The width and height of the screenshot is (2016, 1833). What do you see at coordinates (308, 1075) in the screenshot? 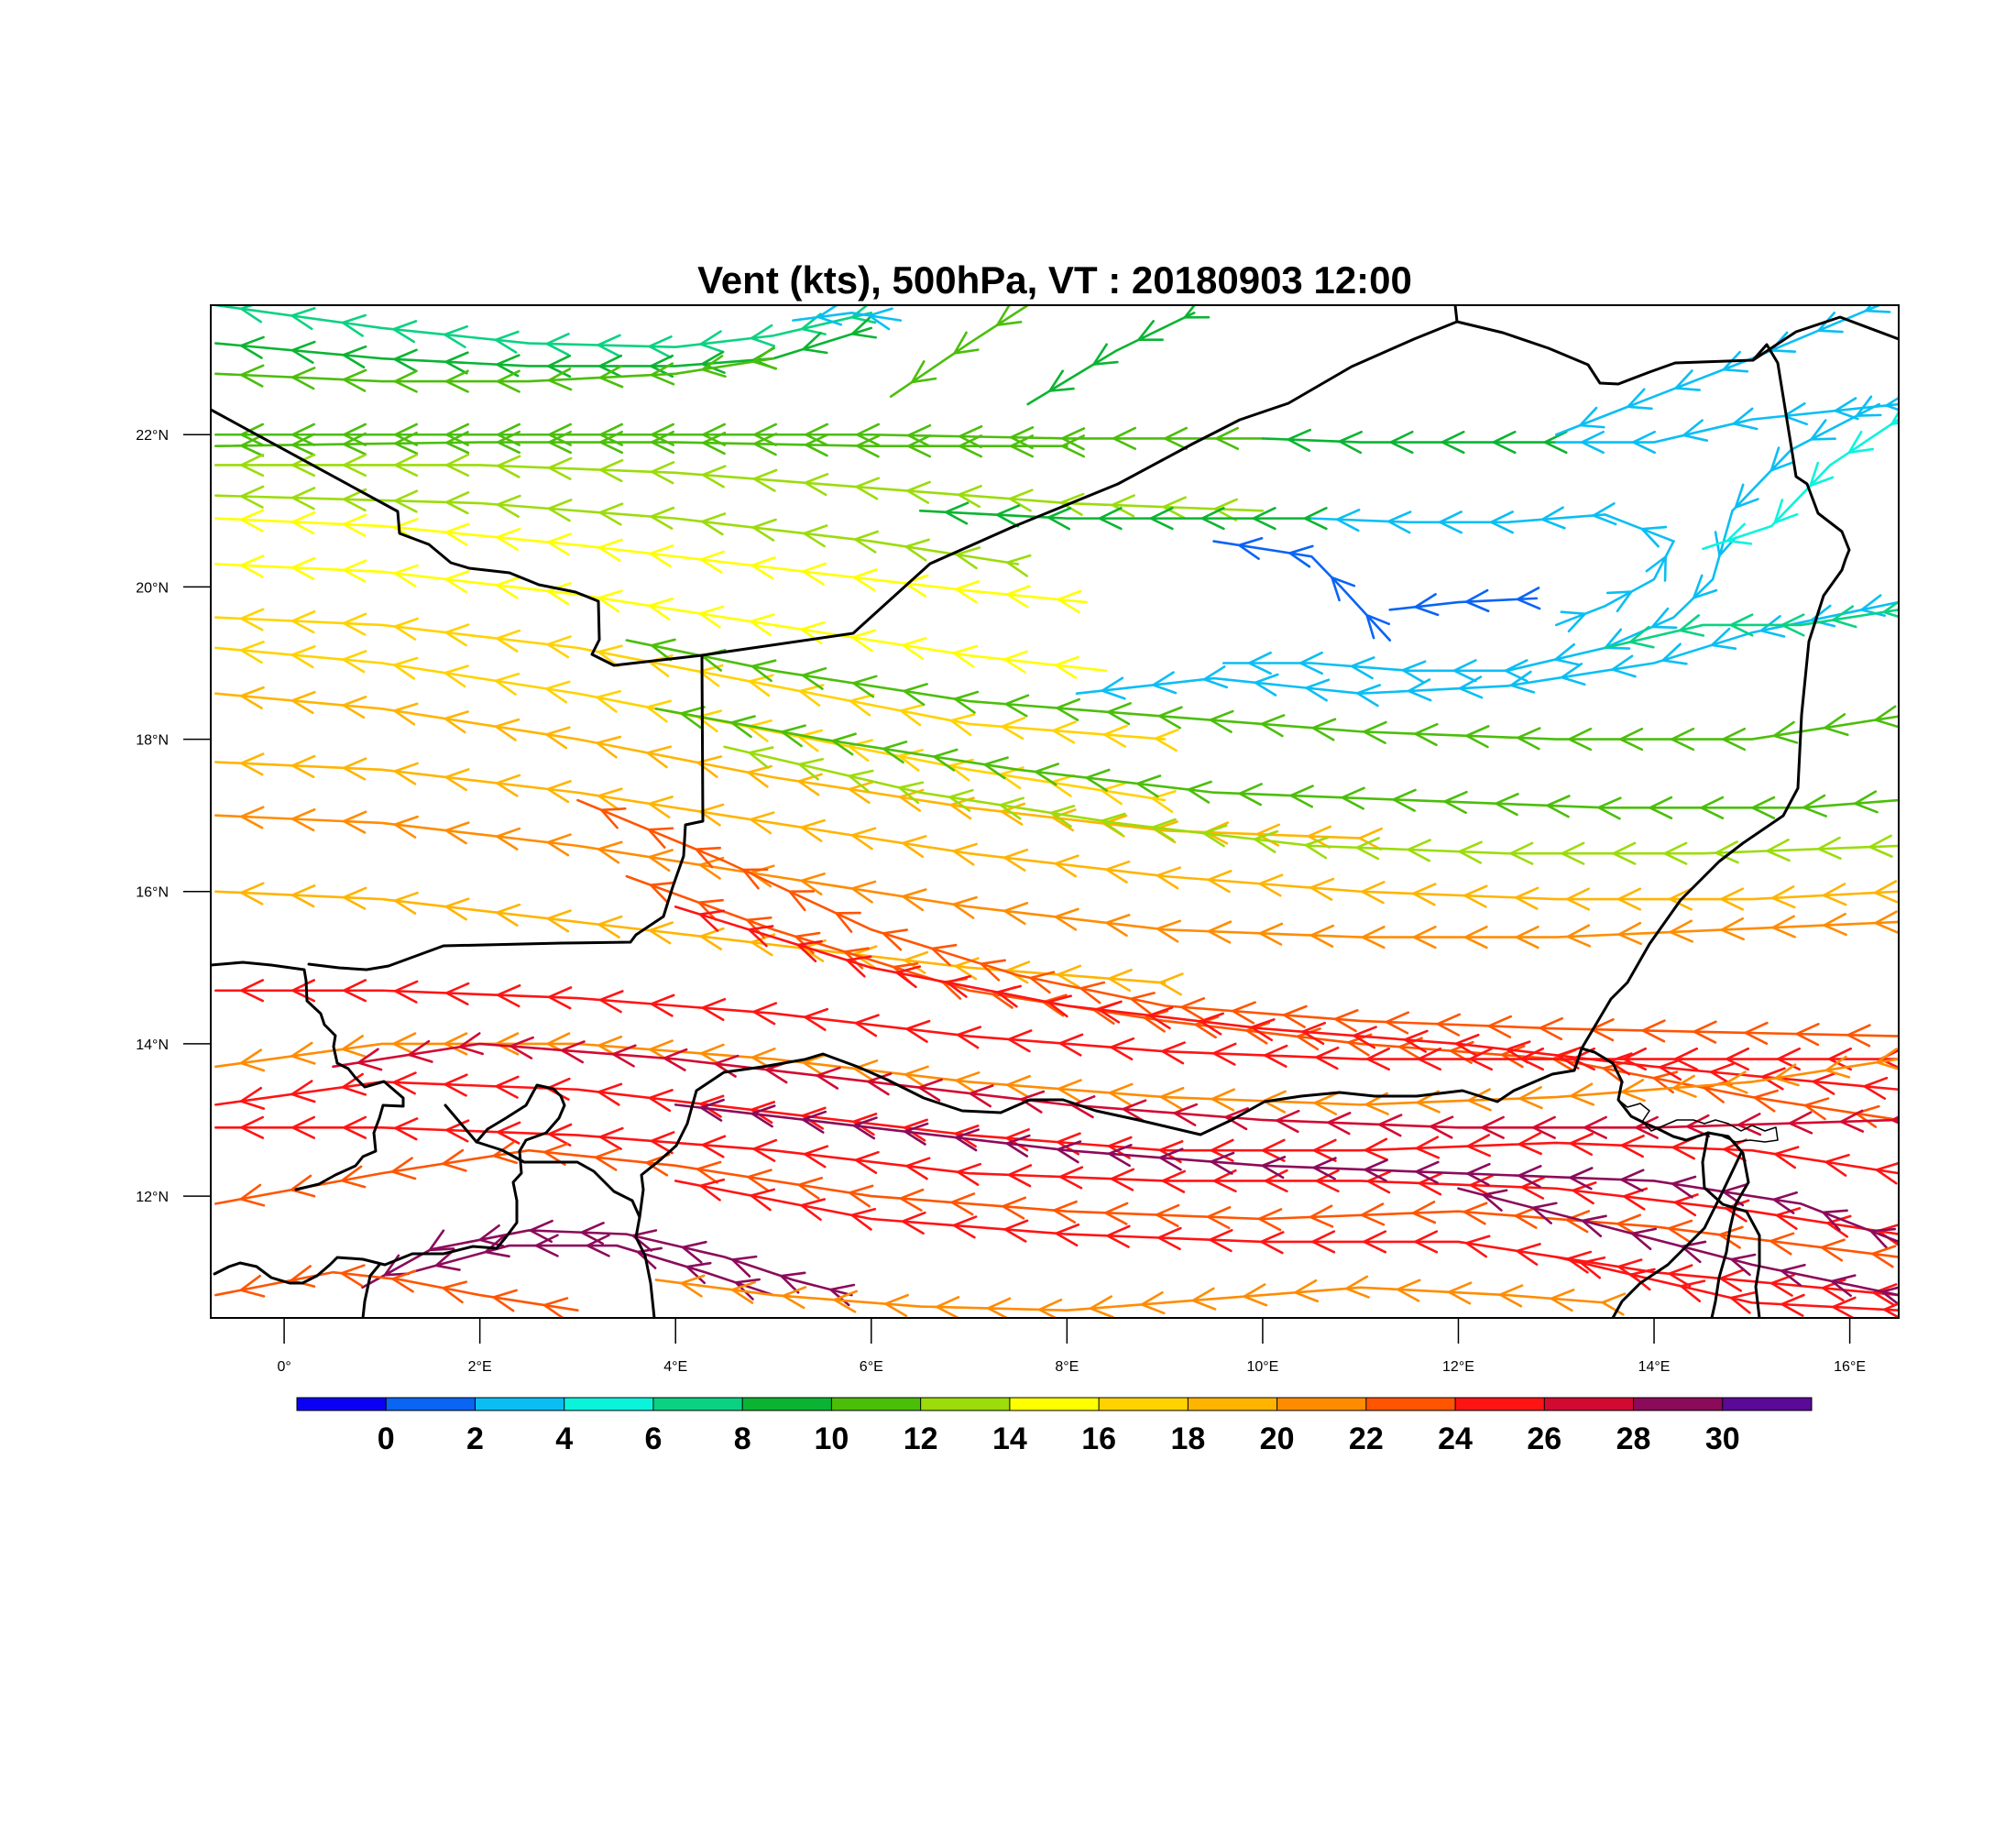
I see `border-mali-south` at bounding box center [308, 1075].